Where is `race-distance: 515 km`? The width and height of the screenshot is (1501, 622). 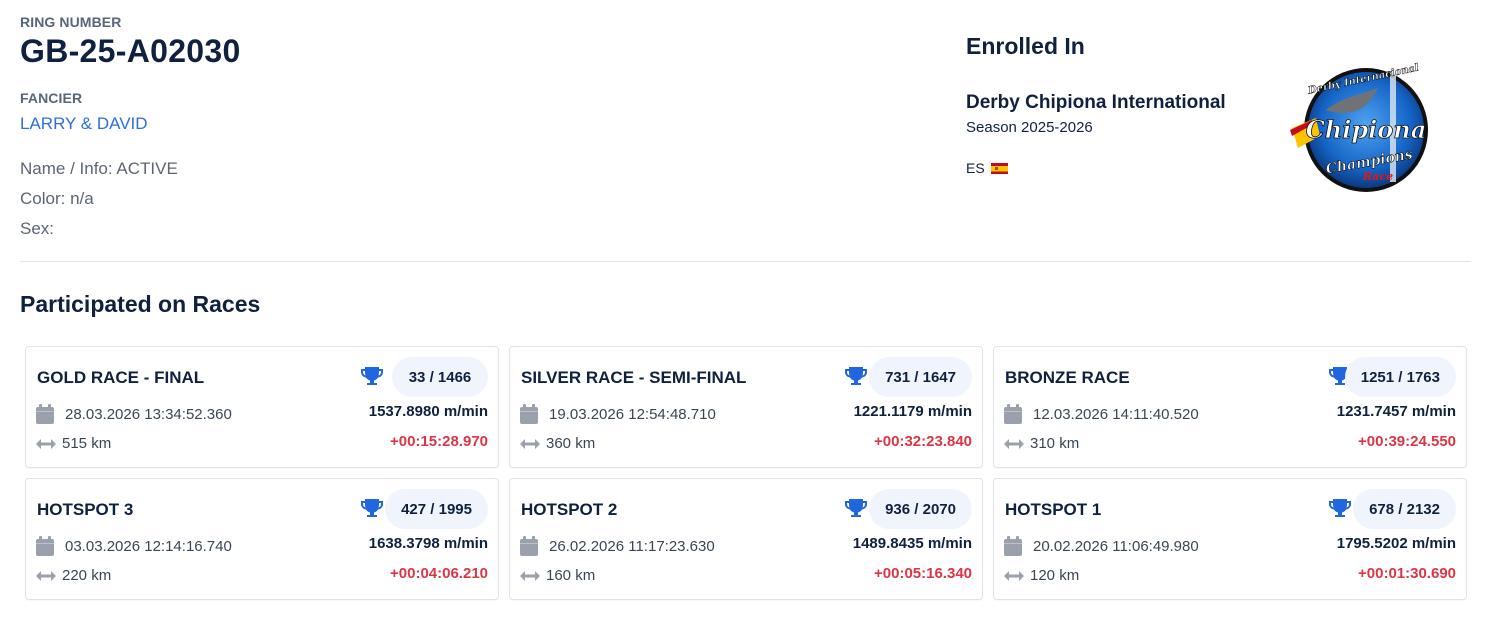 race-distance: 515 km is located at coordinates (87, 443).